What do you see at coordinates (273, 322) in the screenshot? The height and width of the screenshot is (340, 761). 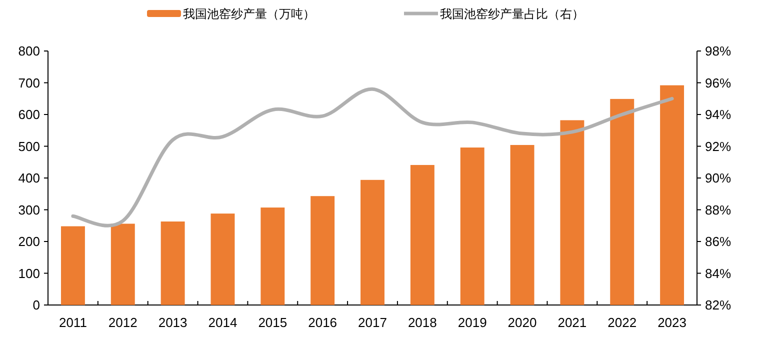 I see `x-tick-label: 2015` at bounding box center [273, 322].